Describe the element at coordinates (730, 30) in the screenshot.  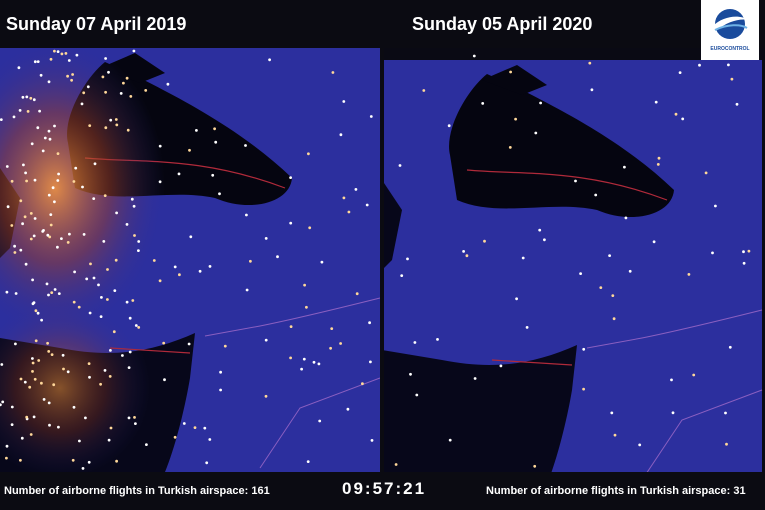
I see `logo: EUROCONTROL` at that location.